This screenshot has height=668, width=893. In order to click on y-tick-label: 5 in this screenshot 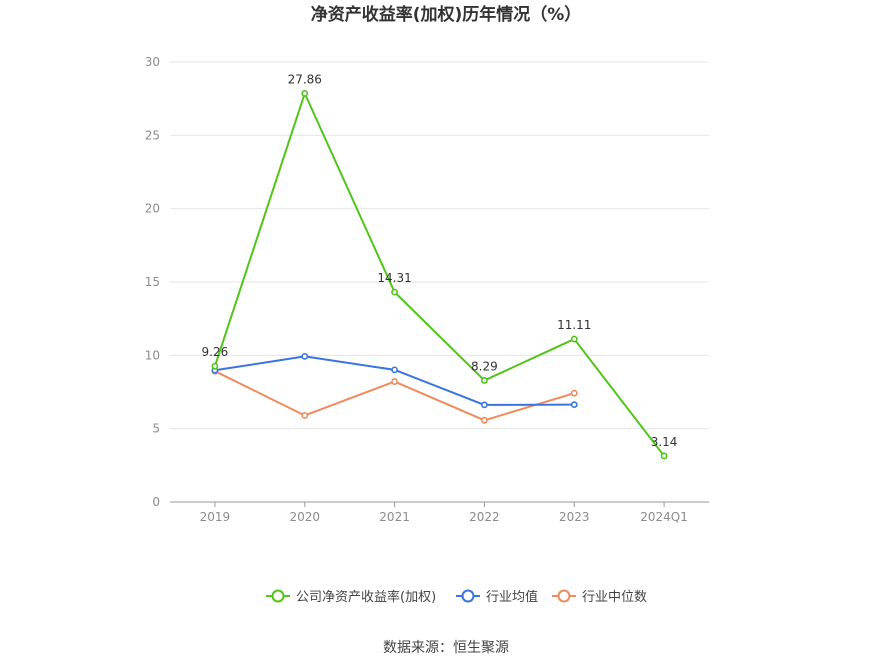, I will do `click(156, 429)`.